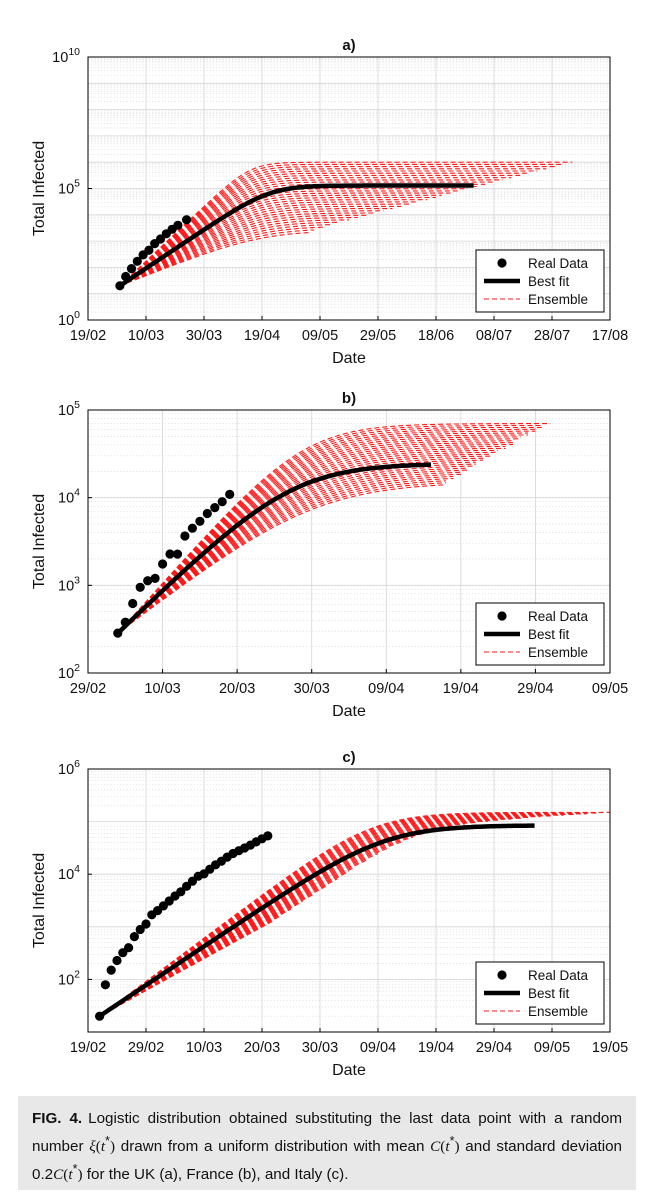 Image resolution: width=652 pixels, height=1200 pixels. I want to click on caption-paren-open: (, so click(98, 1147).